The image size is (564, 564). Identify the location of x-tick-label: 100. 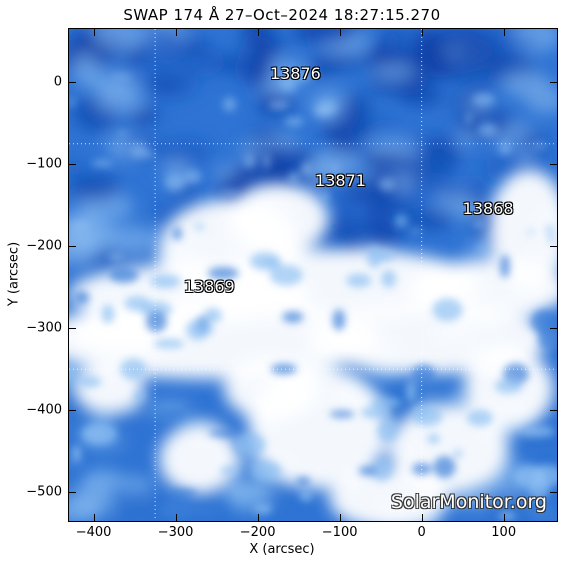
(504, 532).